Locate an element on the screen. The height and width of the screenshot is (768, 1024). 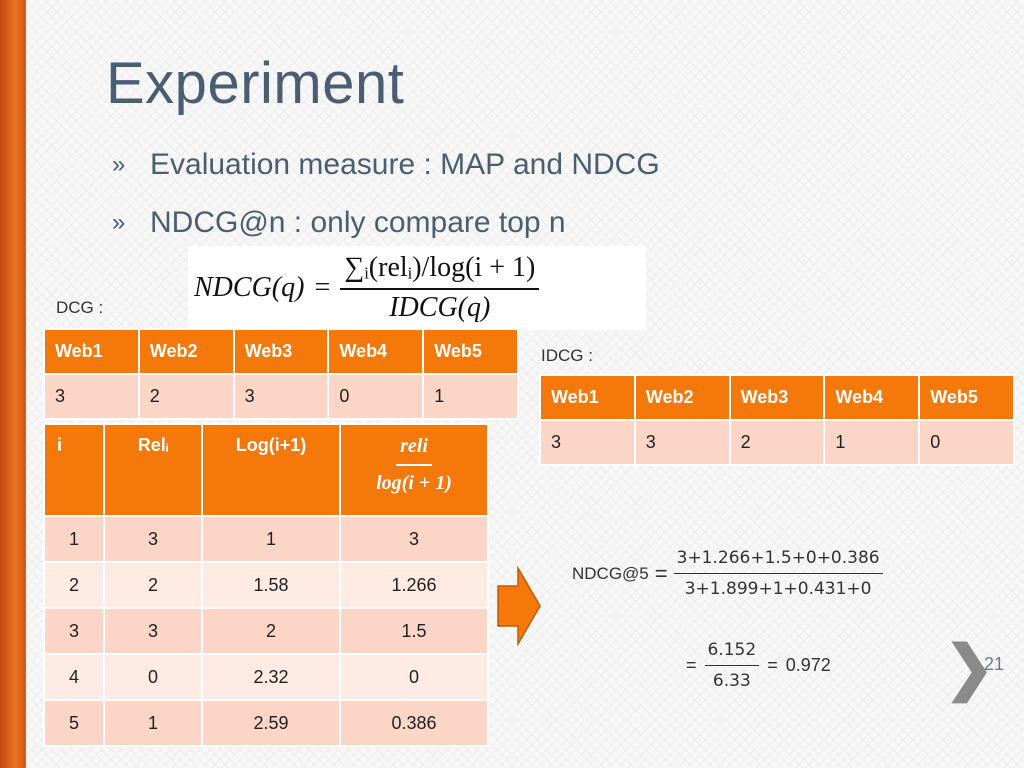
bullet-item: » Evaluation measure : MAP and NDCG is located at coordinates (386, 165).